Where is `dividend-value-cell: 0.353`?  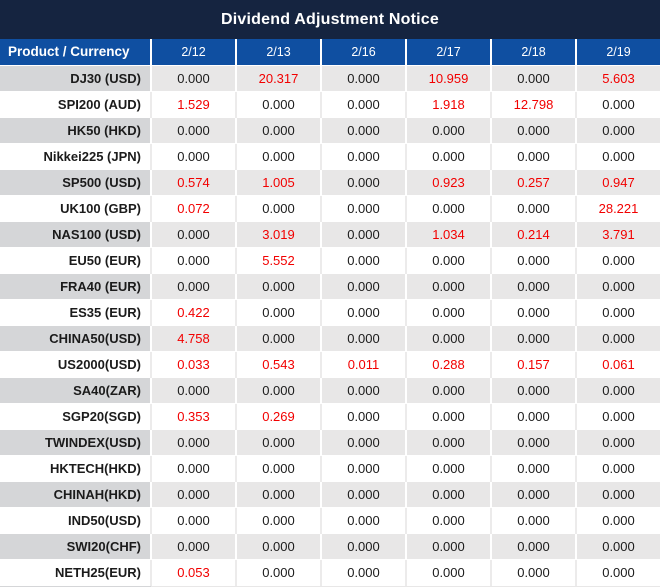
dividend-value-cell: 0.353 is located at coordinates (194, 416).